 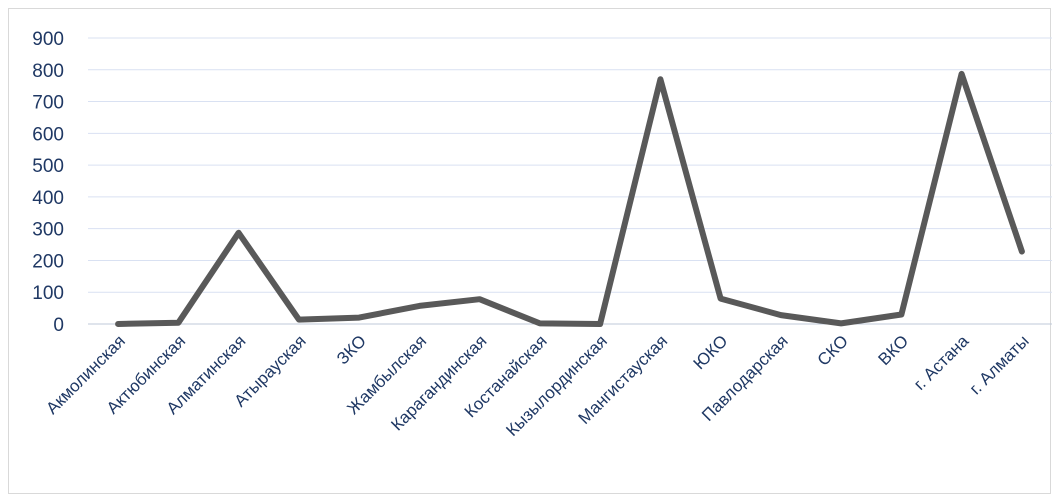 What do you see at coordinates (48, 166) in the screenshot?
I see `y-tick-label: 500` at bounding box center [48, 166].